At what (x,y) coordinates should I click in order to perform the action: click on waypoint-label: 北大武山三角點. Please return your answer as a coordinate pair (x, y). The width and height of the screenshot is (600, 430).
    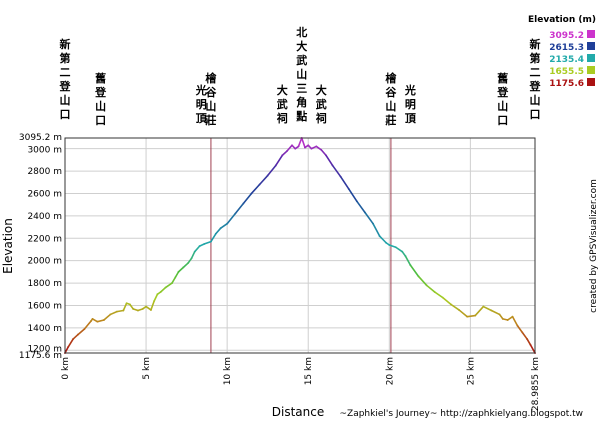
    Looking at the image, I should click on (301, 74).